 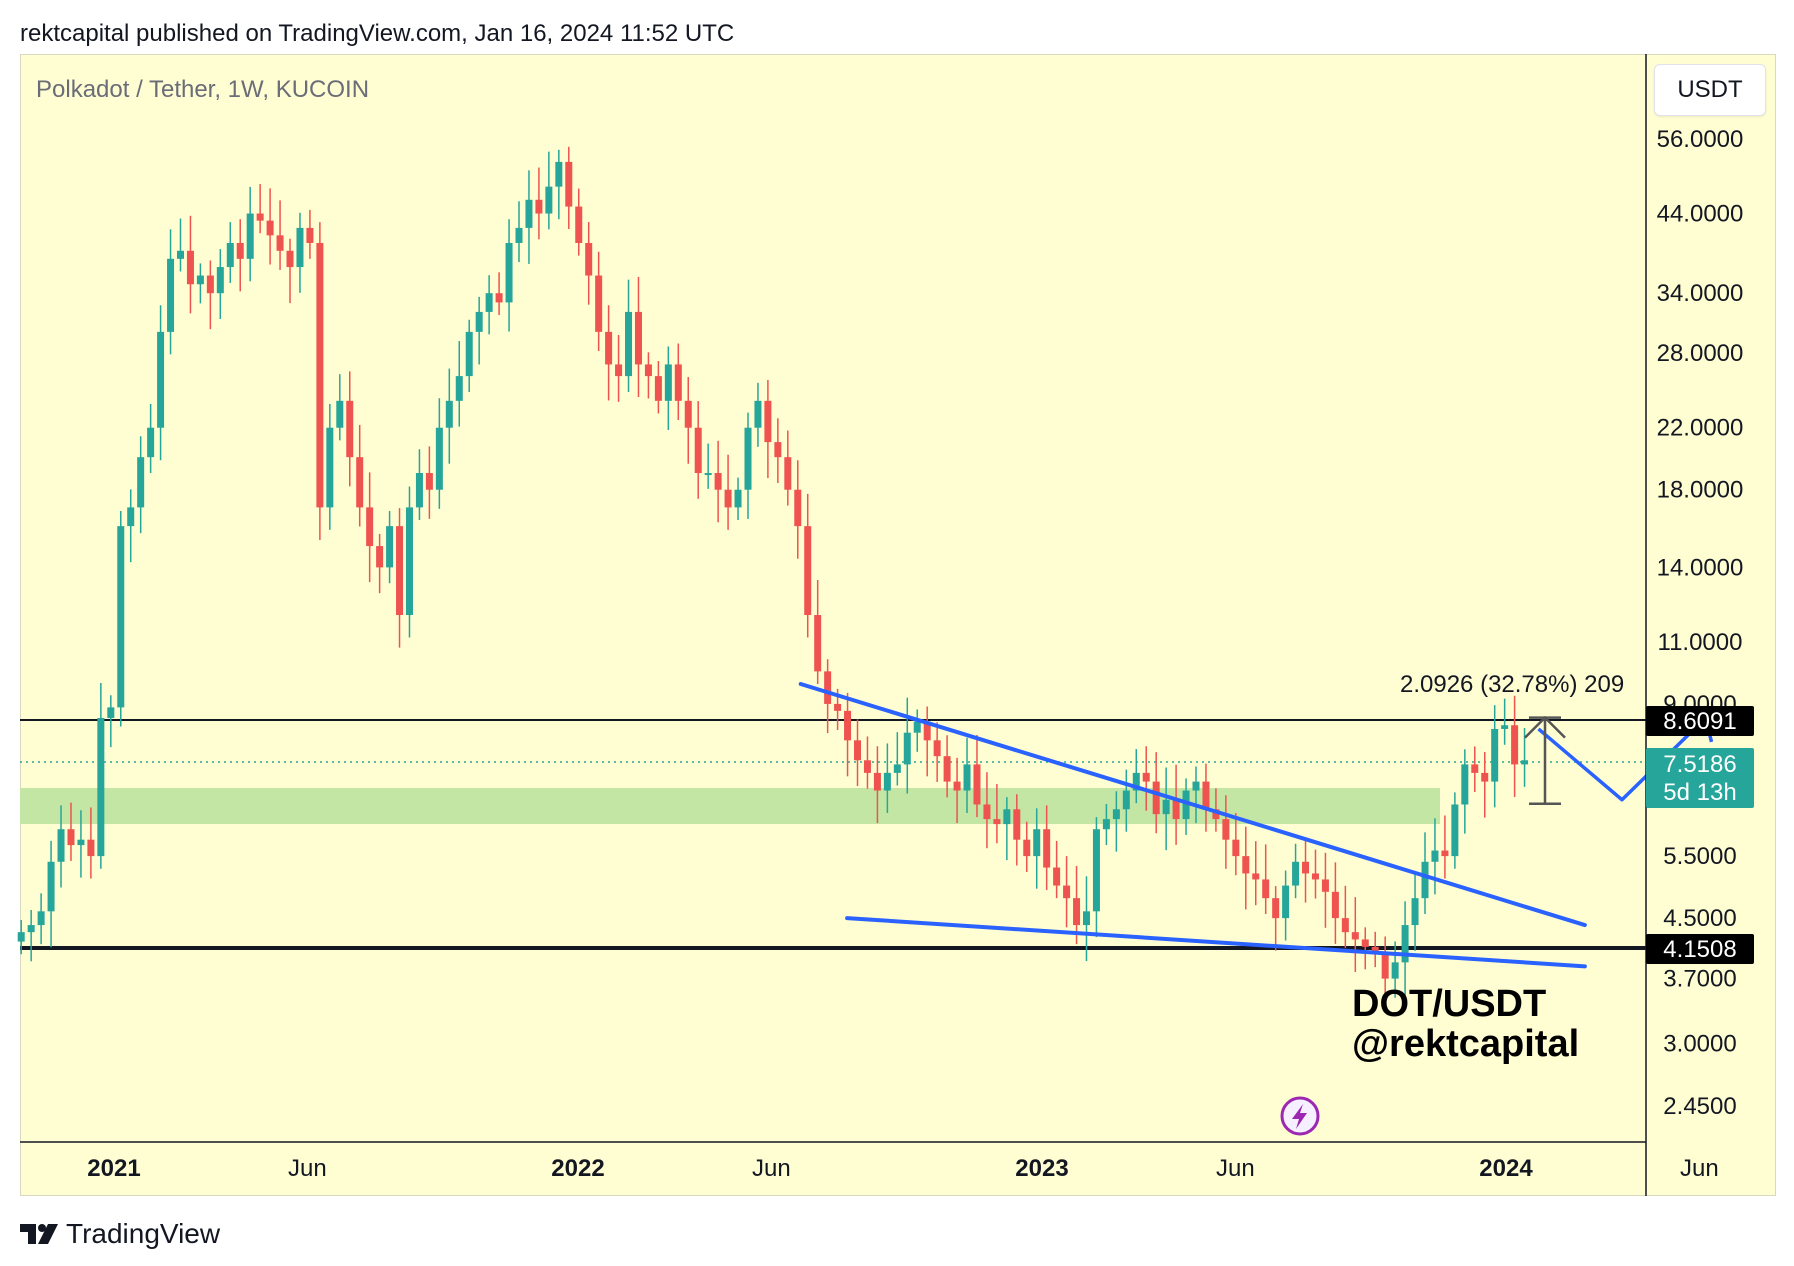 I want to click on y-tick-label: 22.0000, so click(x=1700, y=428).